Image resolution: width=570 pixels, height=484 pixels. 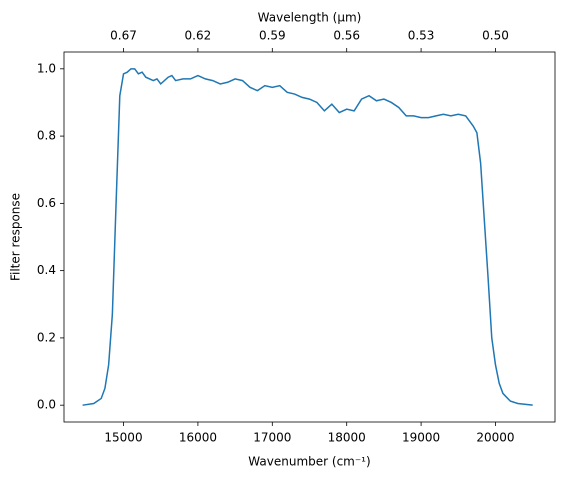 I want to click on x2-tick-label: 0.53, so click(x=421, y=36).